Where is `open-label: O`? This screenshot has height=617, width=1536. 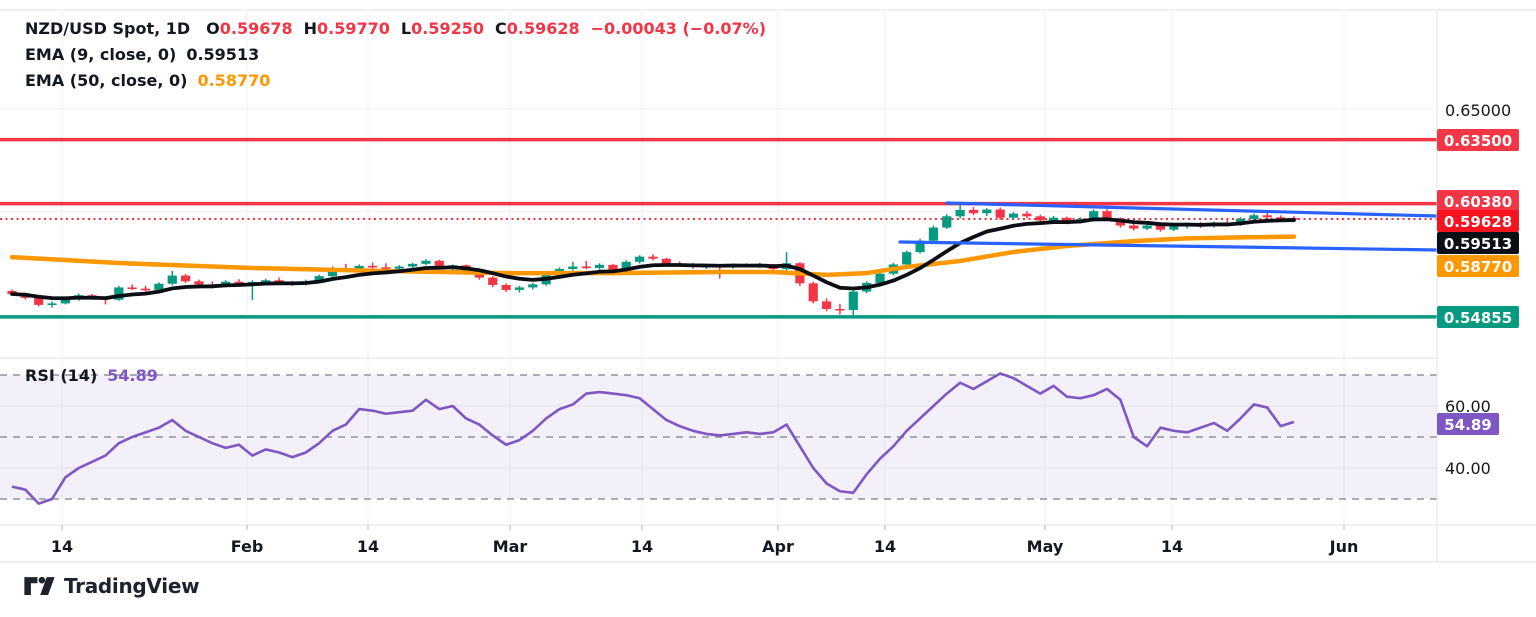 open-label: O is located at coordinates (213, 28).